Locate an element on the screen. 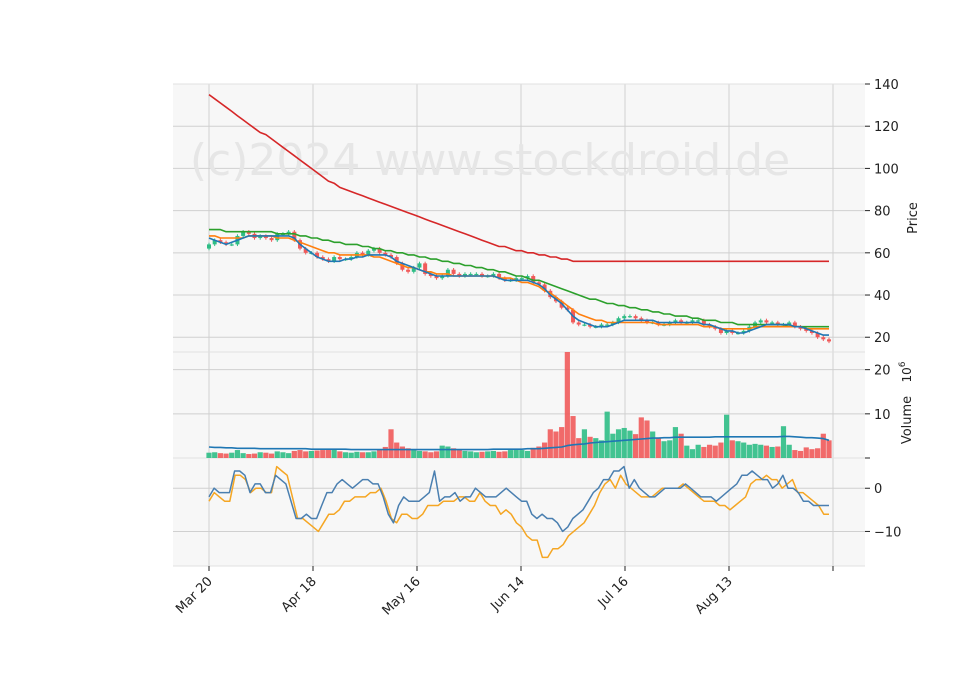 This screenshot has width=960, height=694. x-tick-label: Apr 18 is located at coordinates (299, 594).